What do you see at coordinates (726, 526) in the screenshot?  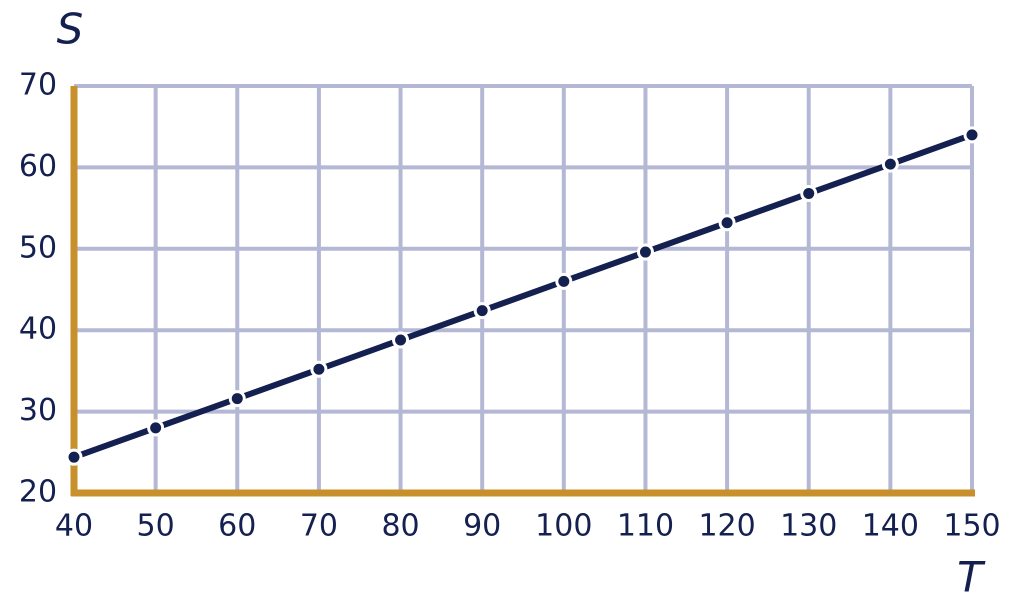 I see `x-tick-label: 120` at bounding box center [726, 526].